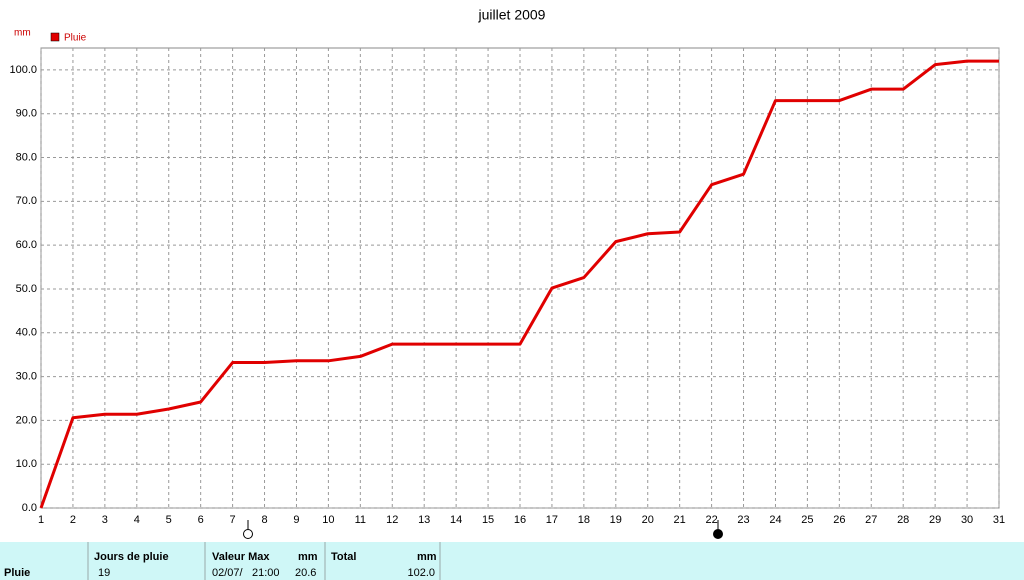 This screenshot has width=1024, height=580. What do you see at coordinates (305, 573) in the screenshot?
I see `cell: 20.6` at bounding box center [305, 573].